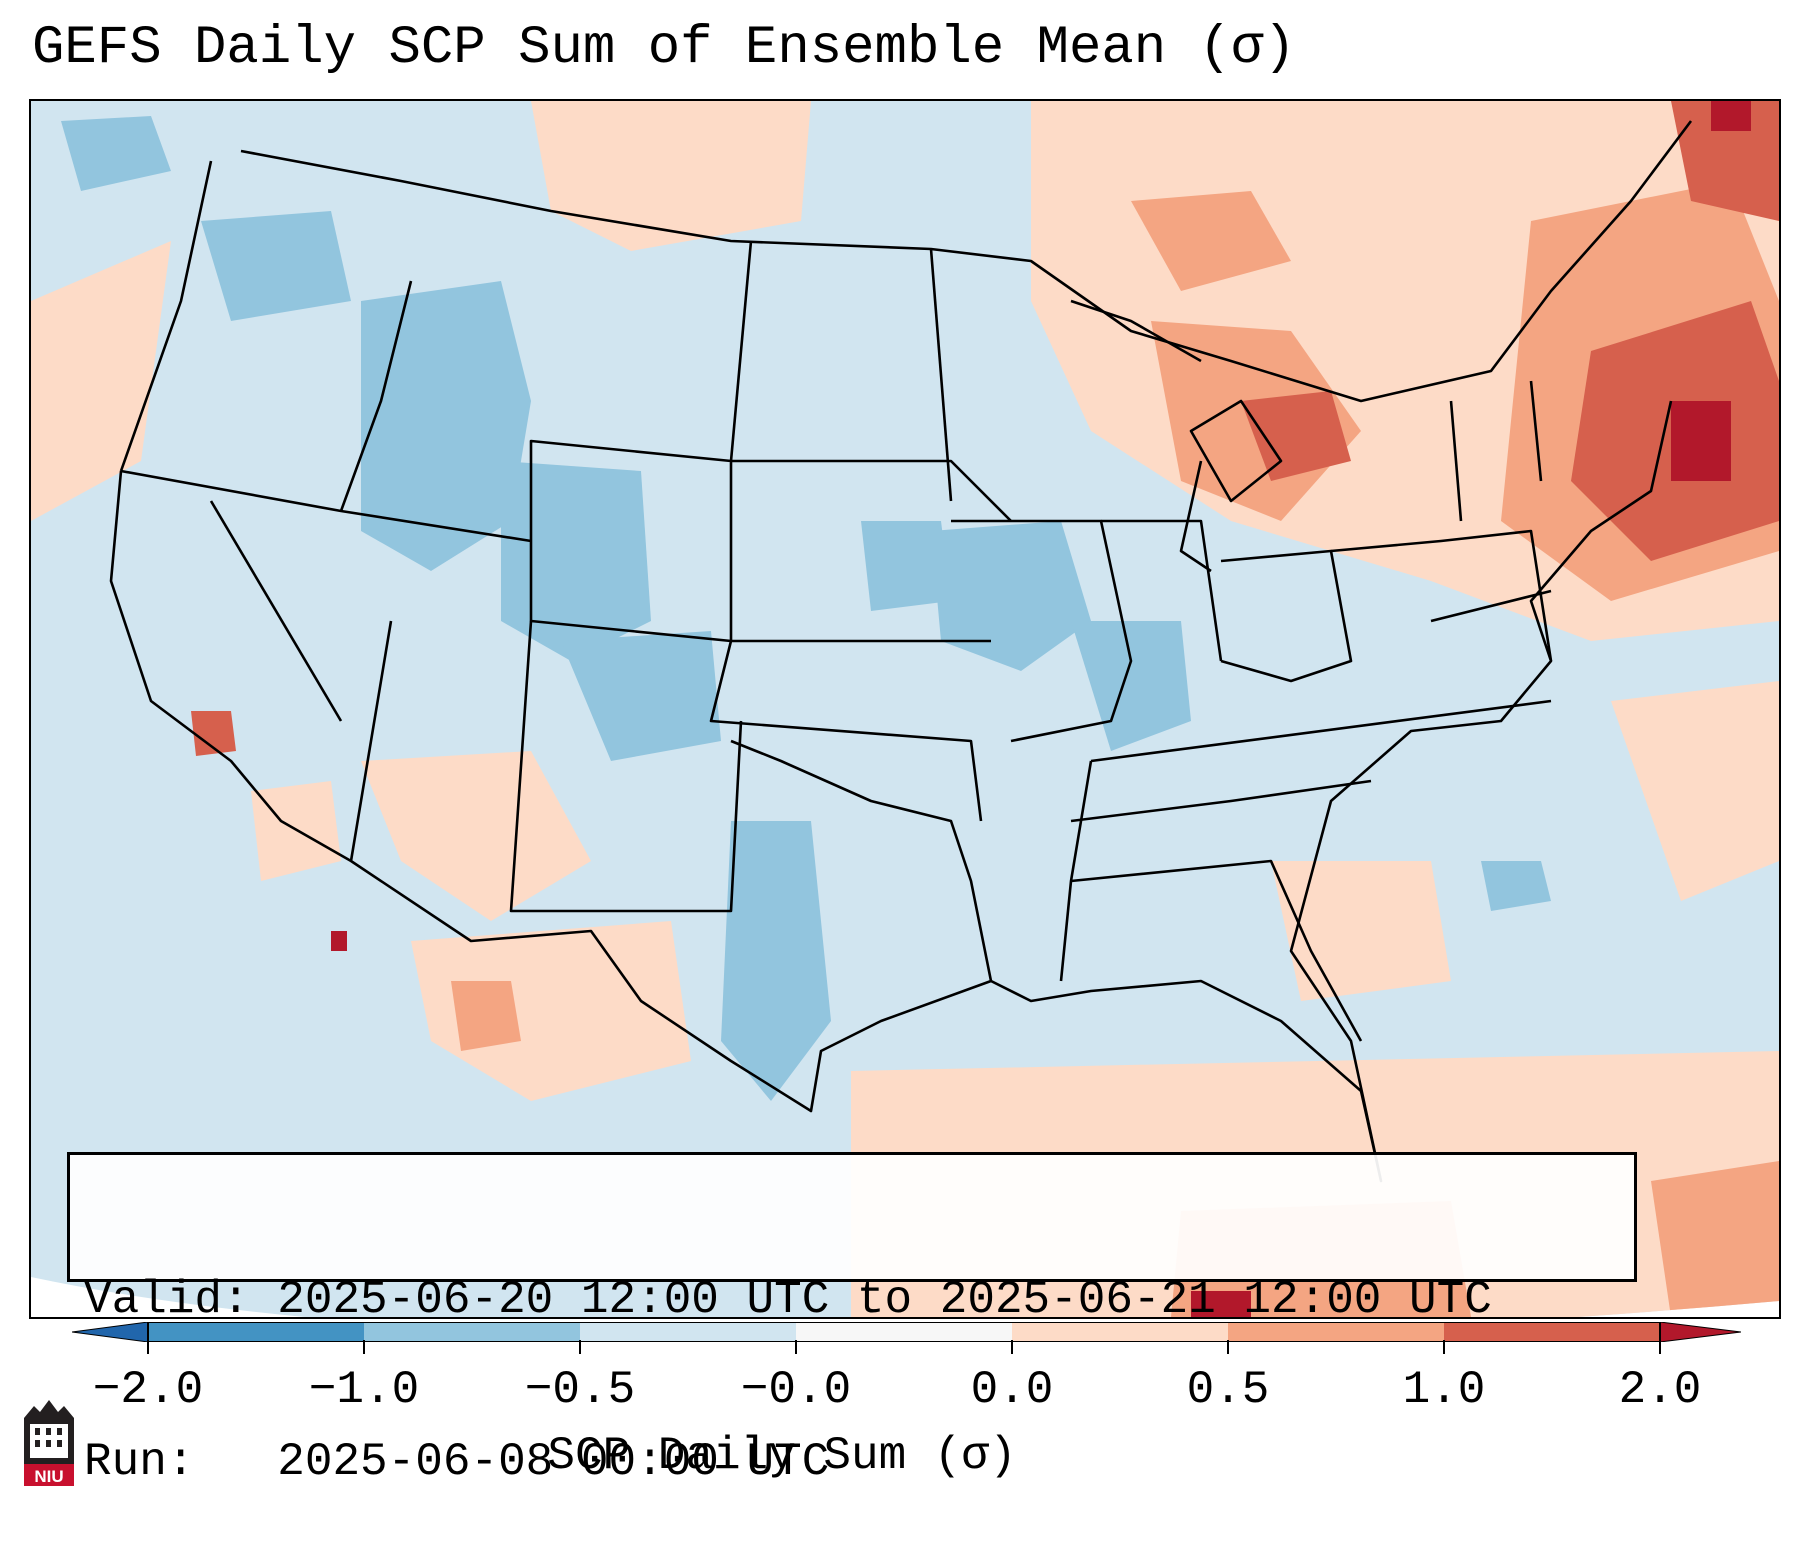 The image size is (1803, 1543). What do you see at coordinates (796, 1390) in the screenshot?
I see `colorbar-tick-label: −0.0` at bounding box center [796, 1390].